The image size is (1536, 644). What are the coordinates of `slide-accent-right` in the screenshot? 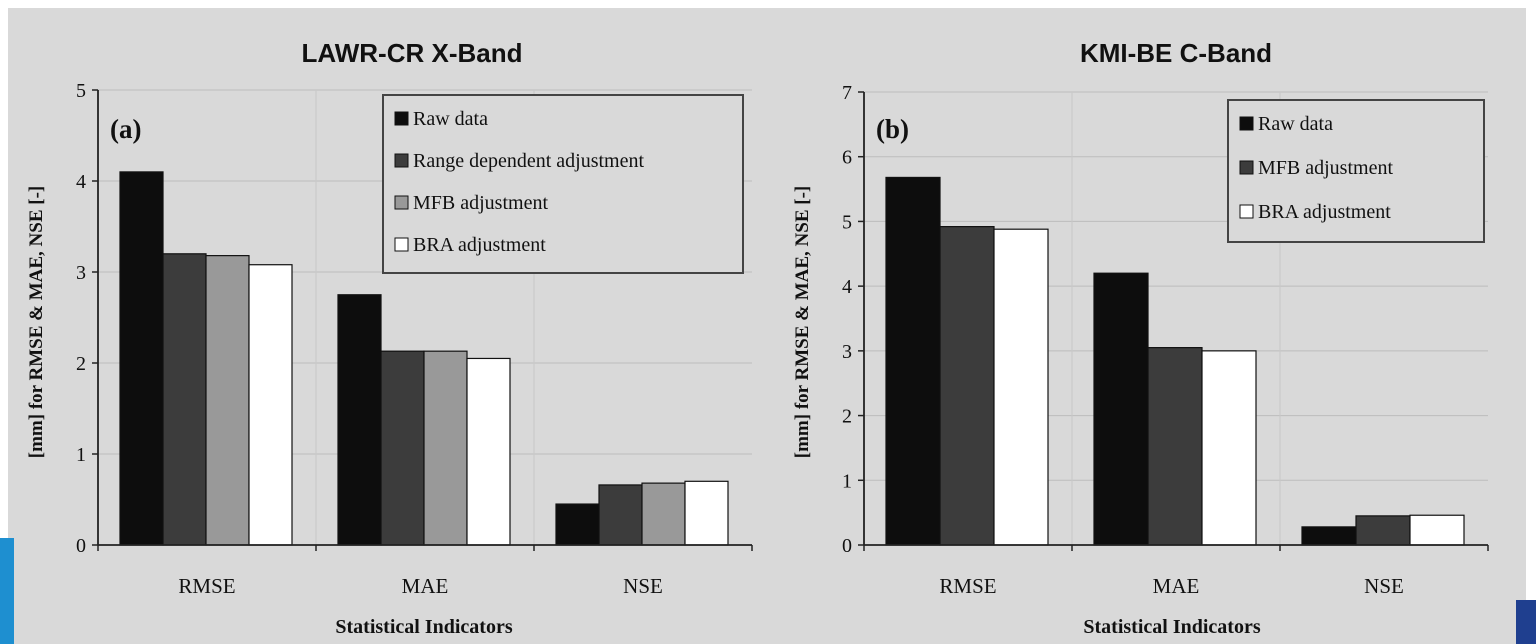 It's located at (1526, 622).